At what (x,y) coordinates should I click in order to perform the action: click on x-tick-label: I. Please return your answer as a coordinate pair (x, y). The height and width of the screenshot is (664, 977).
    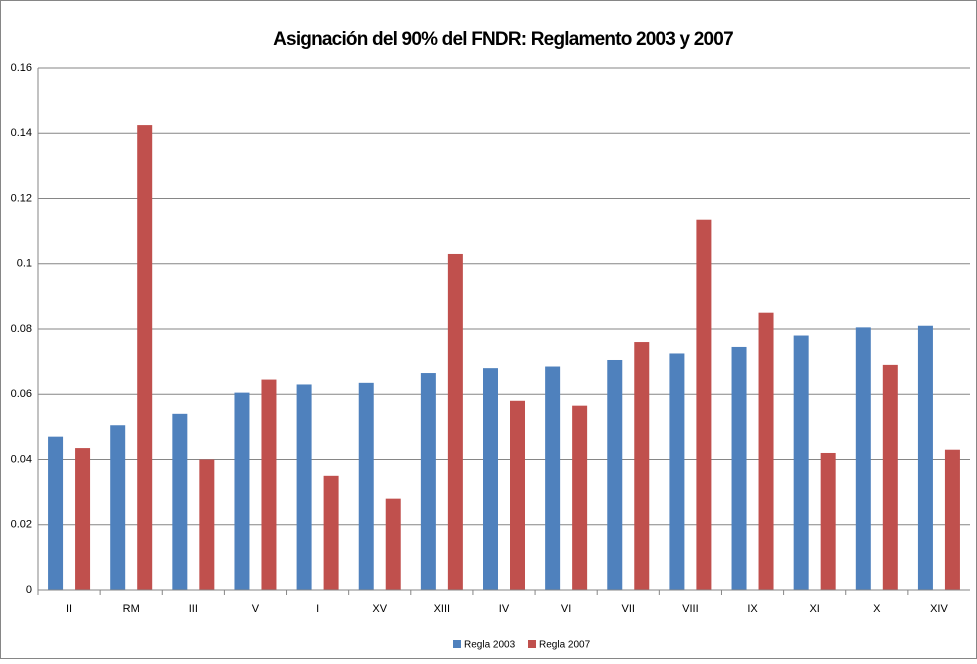
    Looking at the image, I should click on (317, 609).